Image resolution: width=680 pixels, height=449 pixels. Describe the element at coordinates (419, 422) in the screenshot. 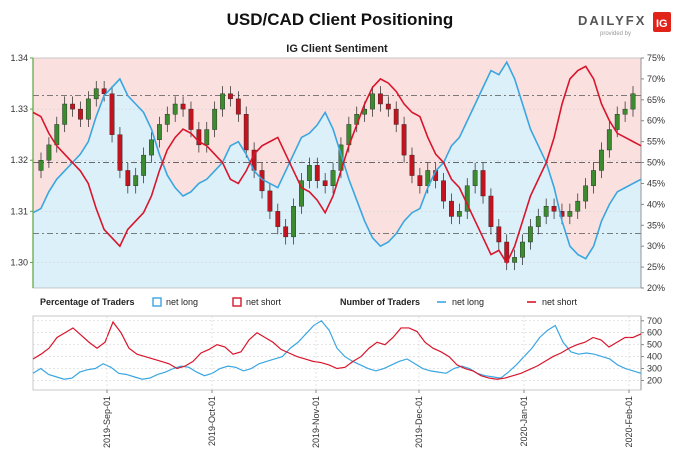

I see `x-tick-label: 2019-Dec-01` at that location.